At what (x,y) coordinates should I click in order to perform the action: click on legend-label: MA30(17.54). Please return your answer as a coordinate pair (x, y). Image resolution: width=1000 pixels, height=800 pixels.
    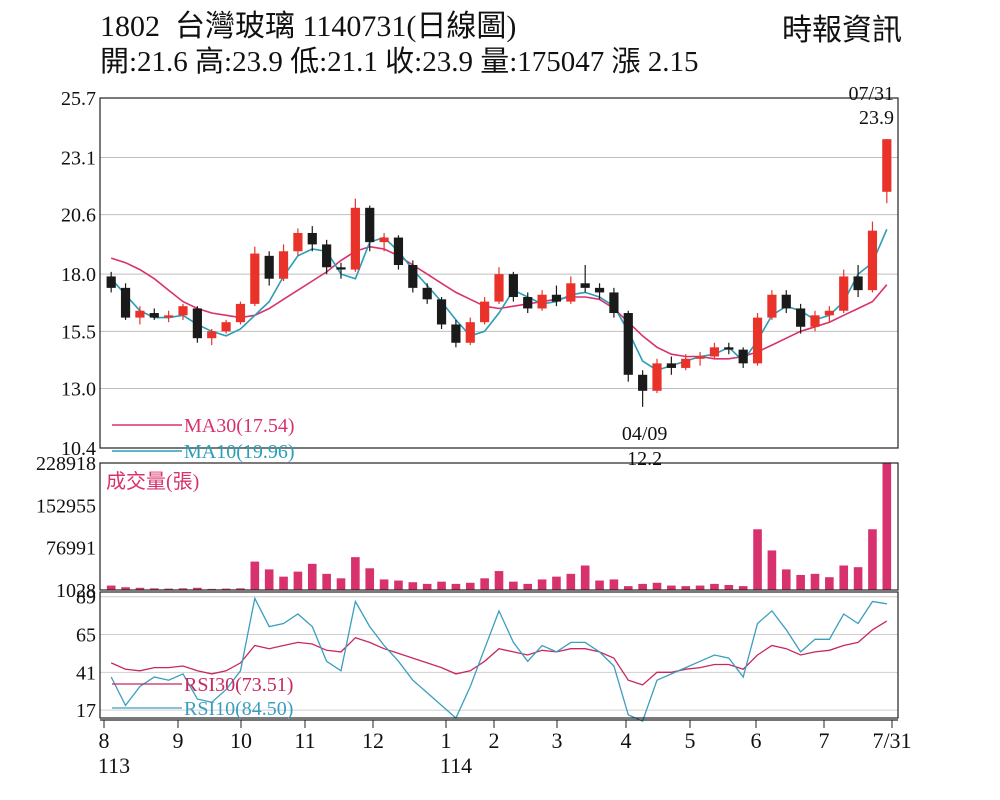
    Looking at the image, I should click on (239, 426).